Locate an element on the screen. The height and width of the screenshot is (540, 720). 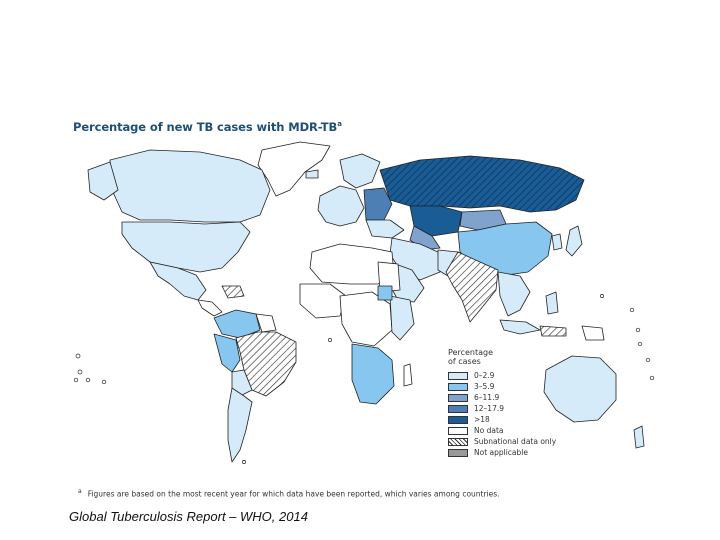
region-new-zealand is located at coordinates (639, 437).